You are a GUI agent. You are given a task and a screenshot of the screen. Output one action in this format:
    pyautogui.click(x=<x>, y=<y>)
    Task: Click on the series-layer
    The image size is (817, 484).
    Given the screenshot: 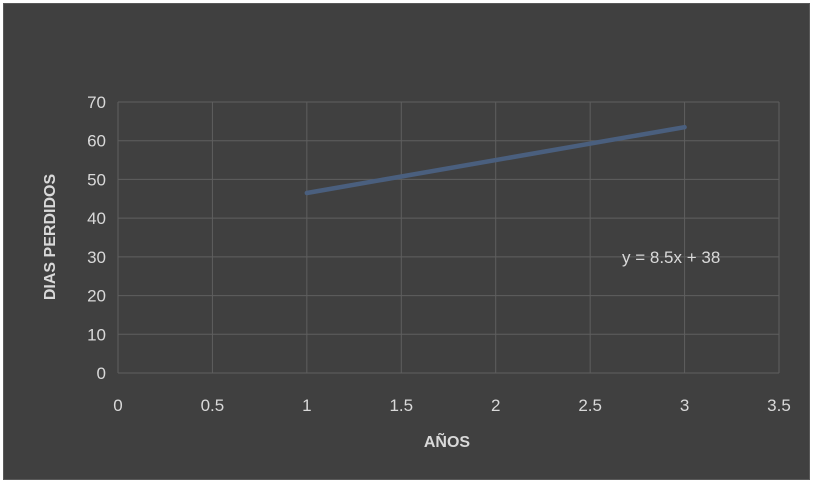 What is the action you would take?
    pyautogui.click(x=495, y=160)
    